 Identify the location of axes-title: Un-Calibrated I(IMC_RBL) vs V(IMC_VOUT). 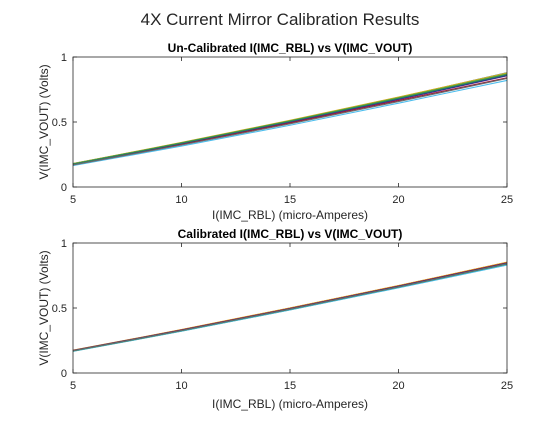
(290, 48).